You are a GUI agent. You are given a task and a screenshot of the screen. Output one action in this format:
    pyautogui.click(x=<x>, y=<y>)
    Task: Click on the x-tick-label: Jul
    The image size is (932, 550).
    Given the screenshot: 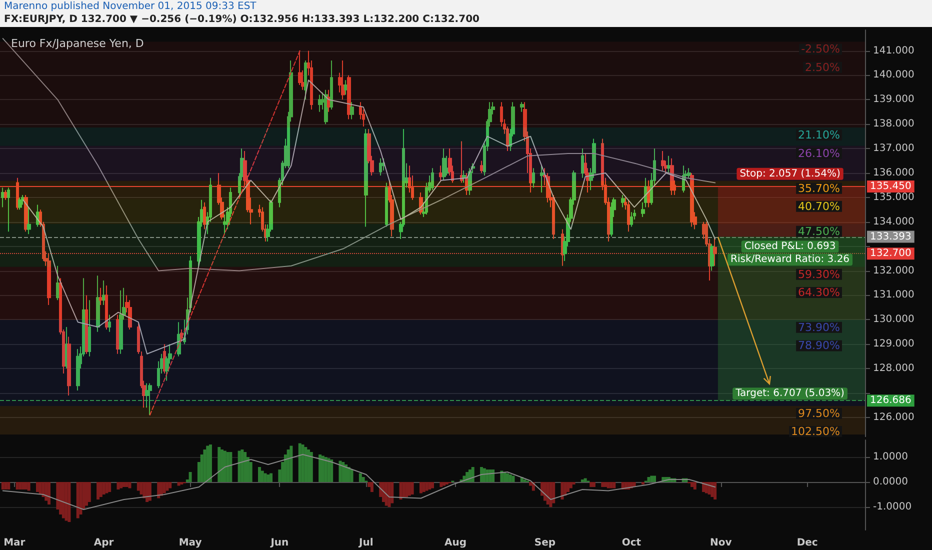 What is the action you would take?
    pyautogui.click(x=366, y=543)
    